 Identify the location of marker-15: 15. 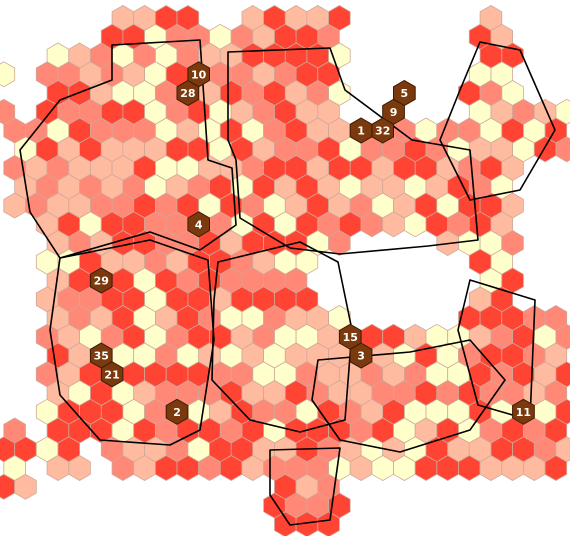
(350, 336).